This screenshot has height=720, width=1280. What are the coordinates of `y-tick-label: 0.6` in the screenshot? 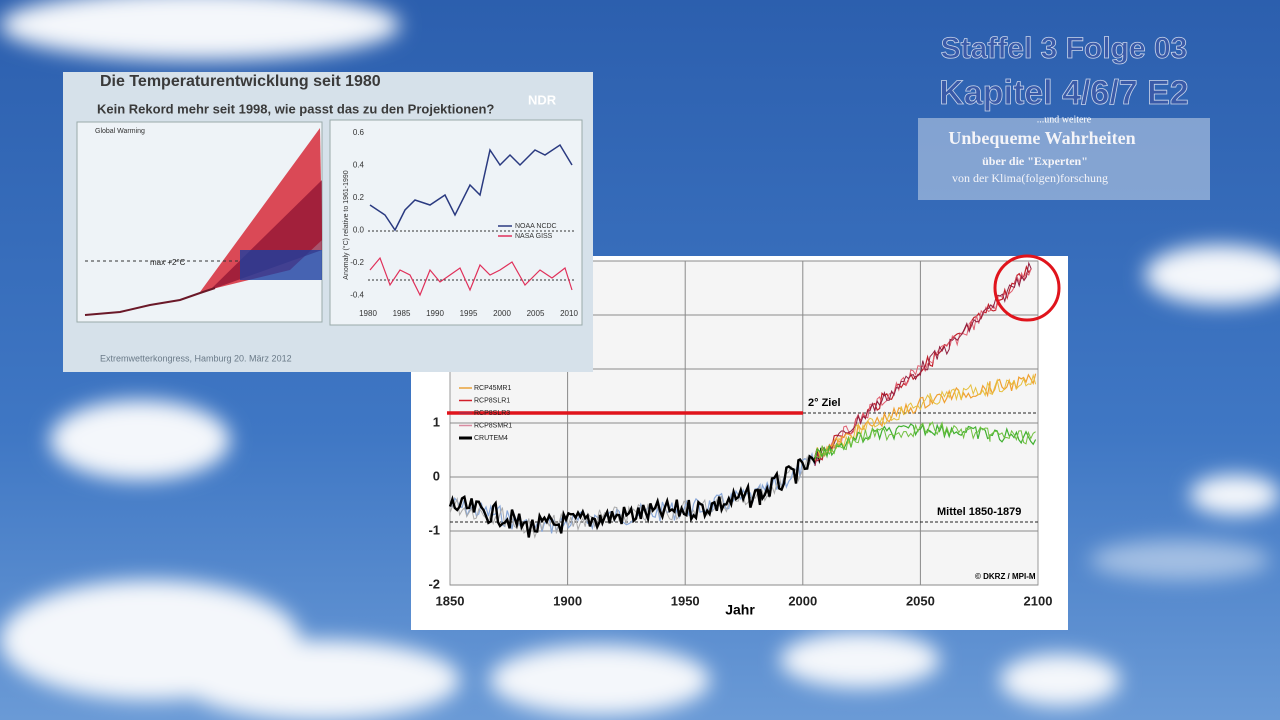 It's located at (359, 132).